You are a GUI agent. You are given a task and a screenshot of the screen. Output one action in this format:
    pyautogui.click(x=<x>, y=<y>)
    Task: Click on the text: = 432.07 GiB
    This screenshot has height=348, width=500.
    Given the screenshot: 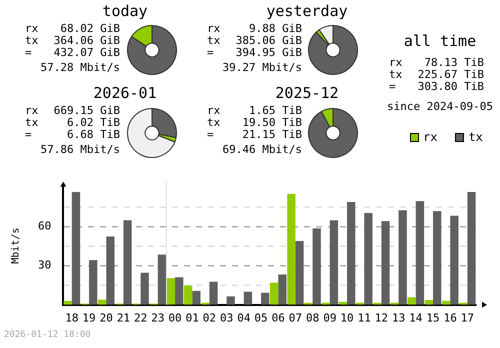 What is the action you would take?
    pyautogui.click(x=72, y=52)
    